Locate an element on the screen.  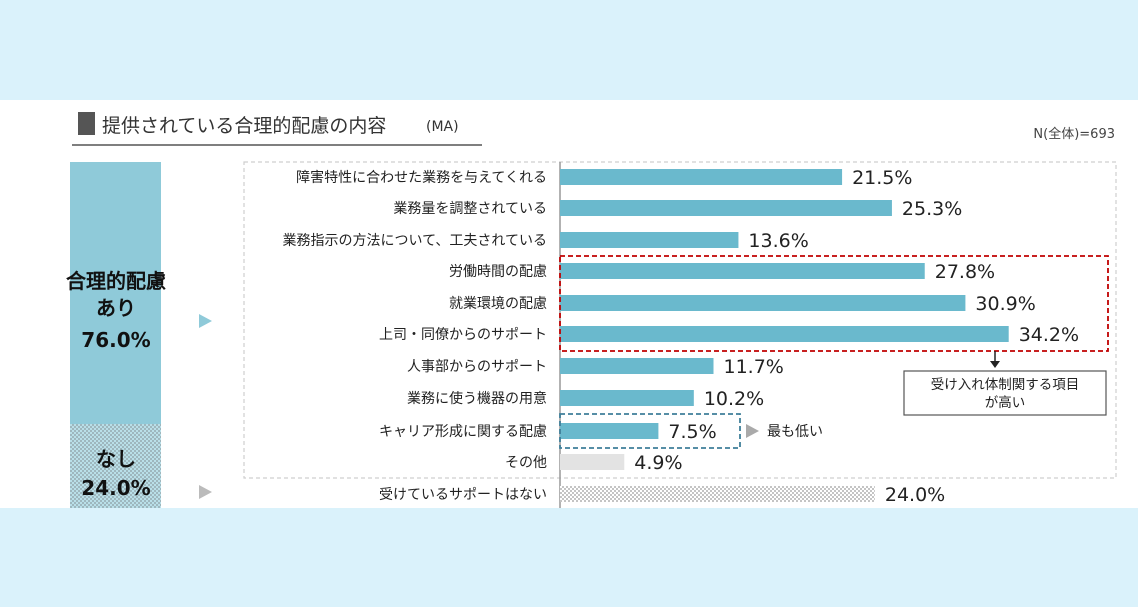
highlight-note-line1: 受け入れ体制関する項目 is located at coordinates (1005, 385).